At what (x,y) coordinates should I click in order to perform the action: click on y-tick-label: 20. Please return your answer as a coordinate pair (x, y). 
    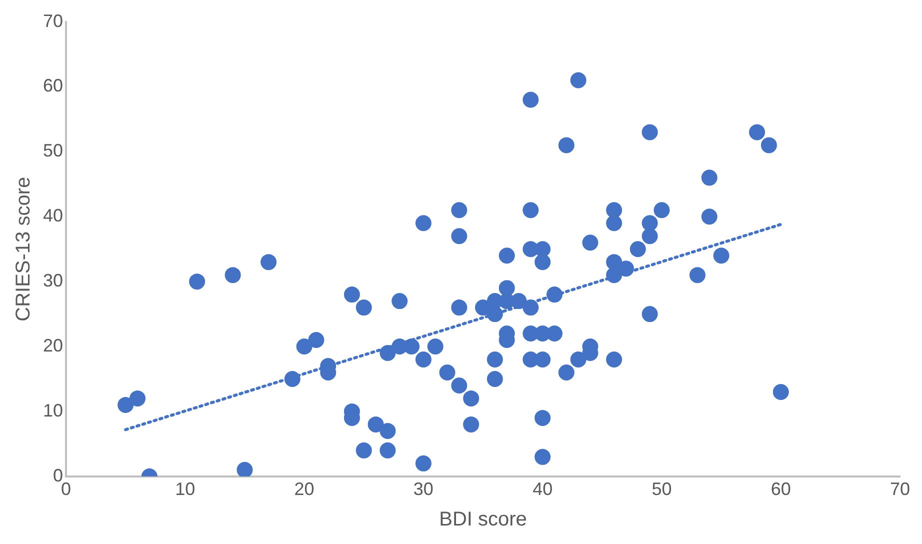
    Looking at the image, I should click on (53, 345).